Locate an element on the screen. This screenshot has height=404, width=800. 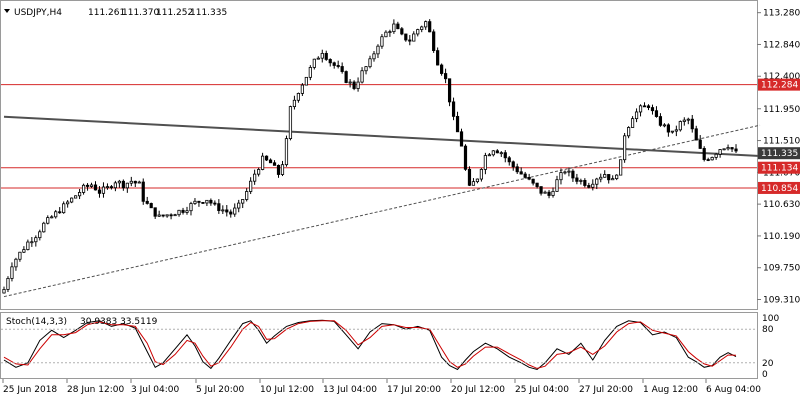
level-tag-label: 110.854 is located at coordinates (779, 189).